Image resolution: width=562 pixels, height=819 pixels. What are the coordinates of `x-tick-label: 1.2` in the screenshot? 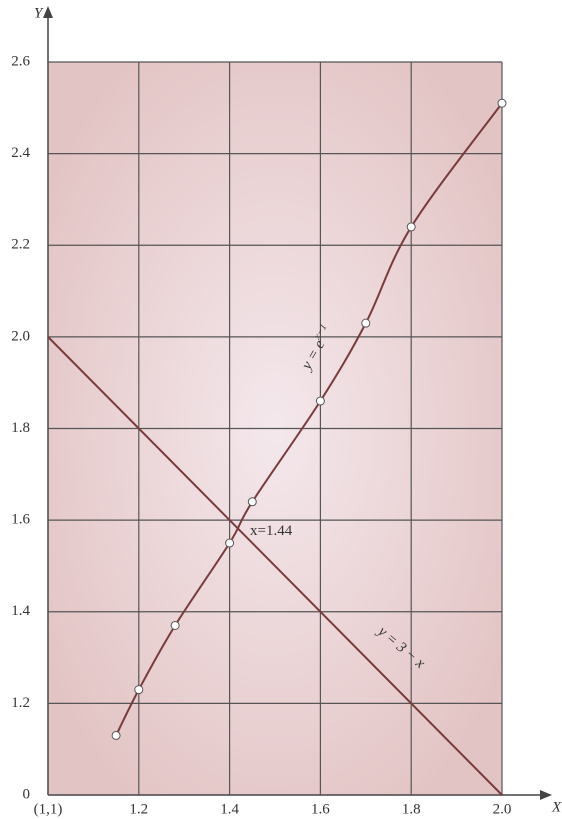 It's located at (138, 809).